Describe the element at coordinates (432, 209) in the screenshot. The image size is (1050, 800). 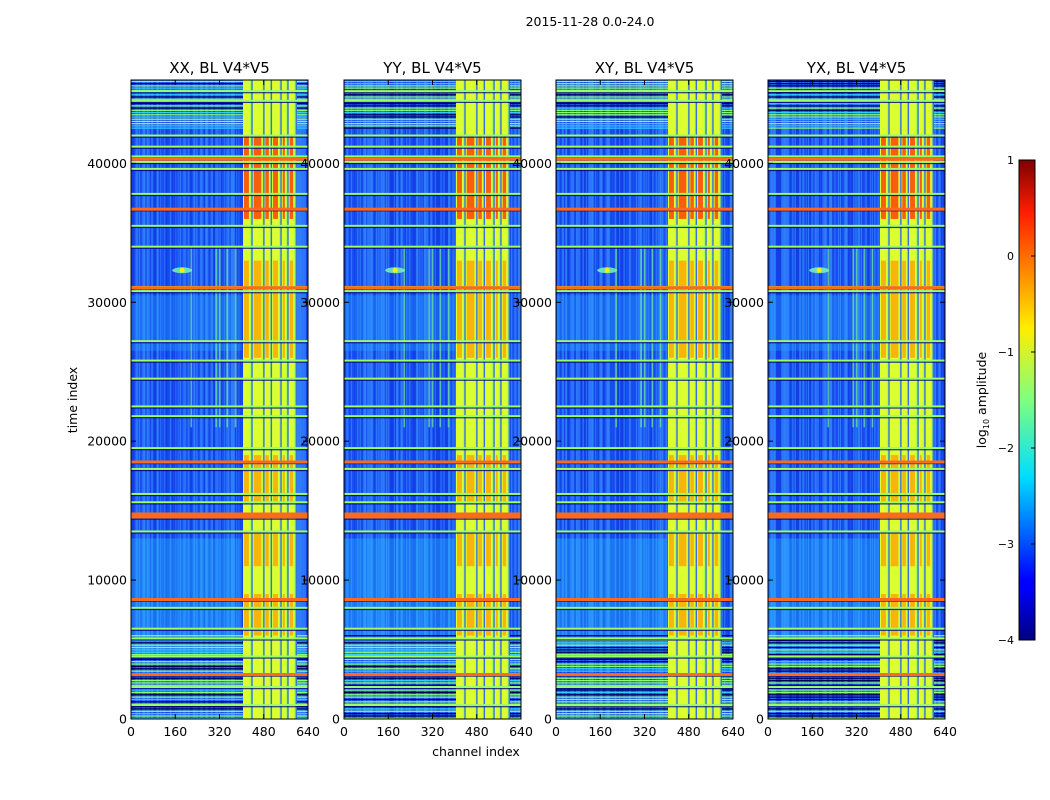
I see `strong-rfi-row` at that location.